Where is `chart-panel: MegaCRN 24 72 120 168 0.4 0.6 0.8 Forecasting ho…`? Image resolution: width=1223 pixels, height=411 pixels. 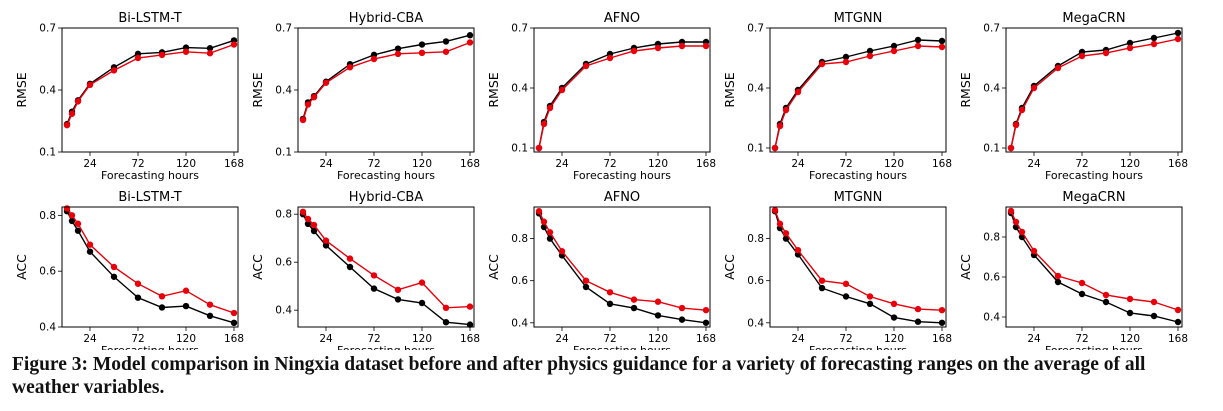 chart-panel: MegaCRN 24 72 120 168 0.4 0.6 0.8 Forecasting ho… is located at coordinates (1073, 270).